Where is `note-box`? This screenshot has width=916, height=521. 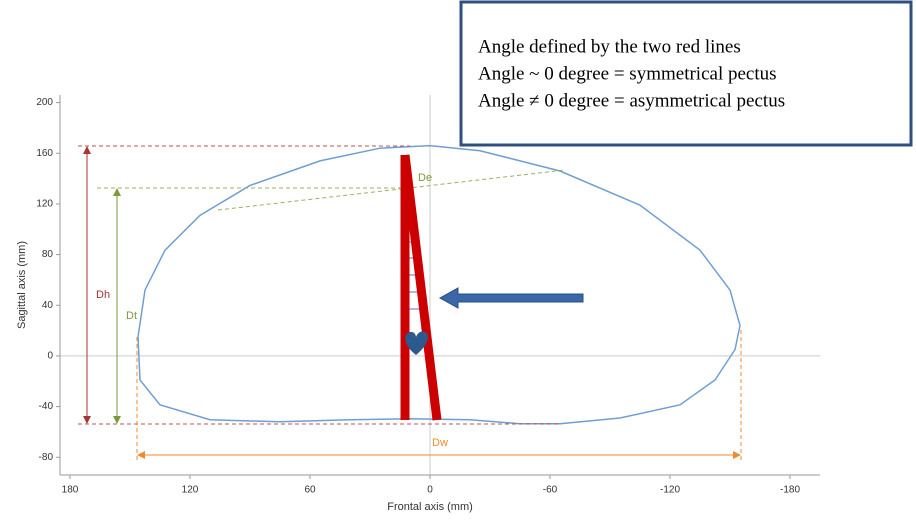
note-box is located at coordinates (686, 73).